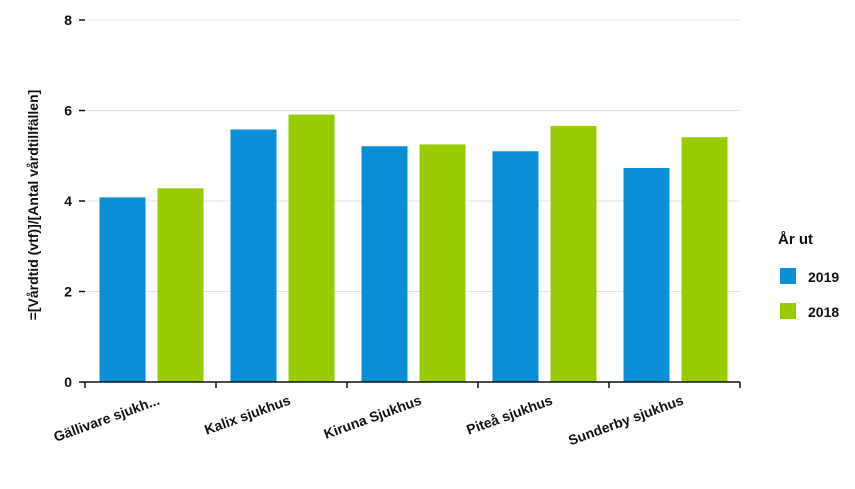 The image size is (855, 489). I want to click on x-tick-label: Piteå sjukhus, so click(509, 415).